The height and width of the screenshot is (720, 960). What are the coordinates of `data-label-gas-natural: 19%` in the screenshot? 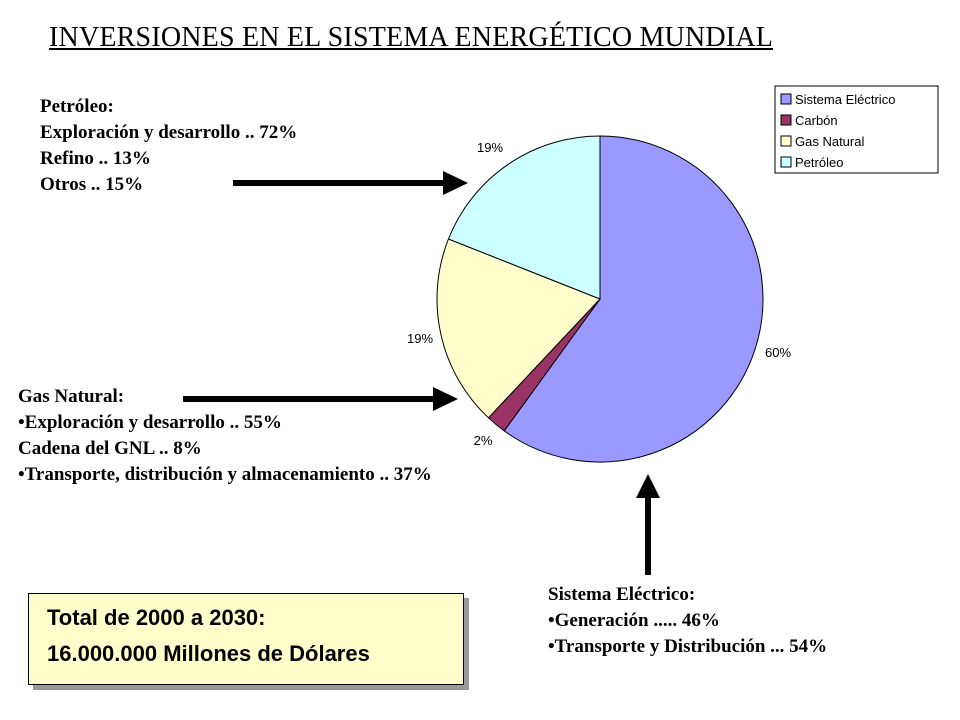 It's located at (420, 338).